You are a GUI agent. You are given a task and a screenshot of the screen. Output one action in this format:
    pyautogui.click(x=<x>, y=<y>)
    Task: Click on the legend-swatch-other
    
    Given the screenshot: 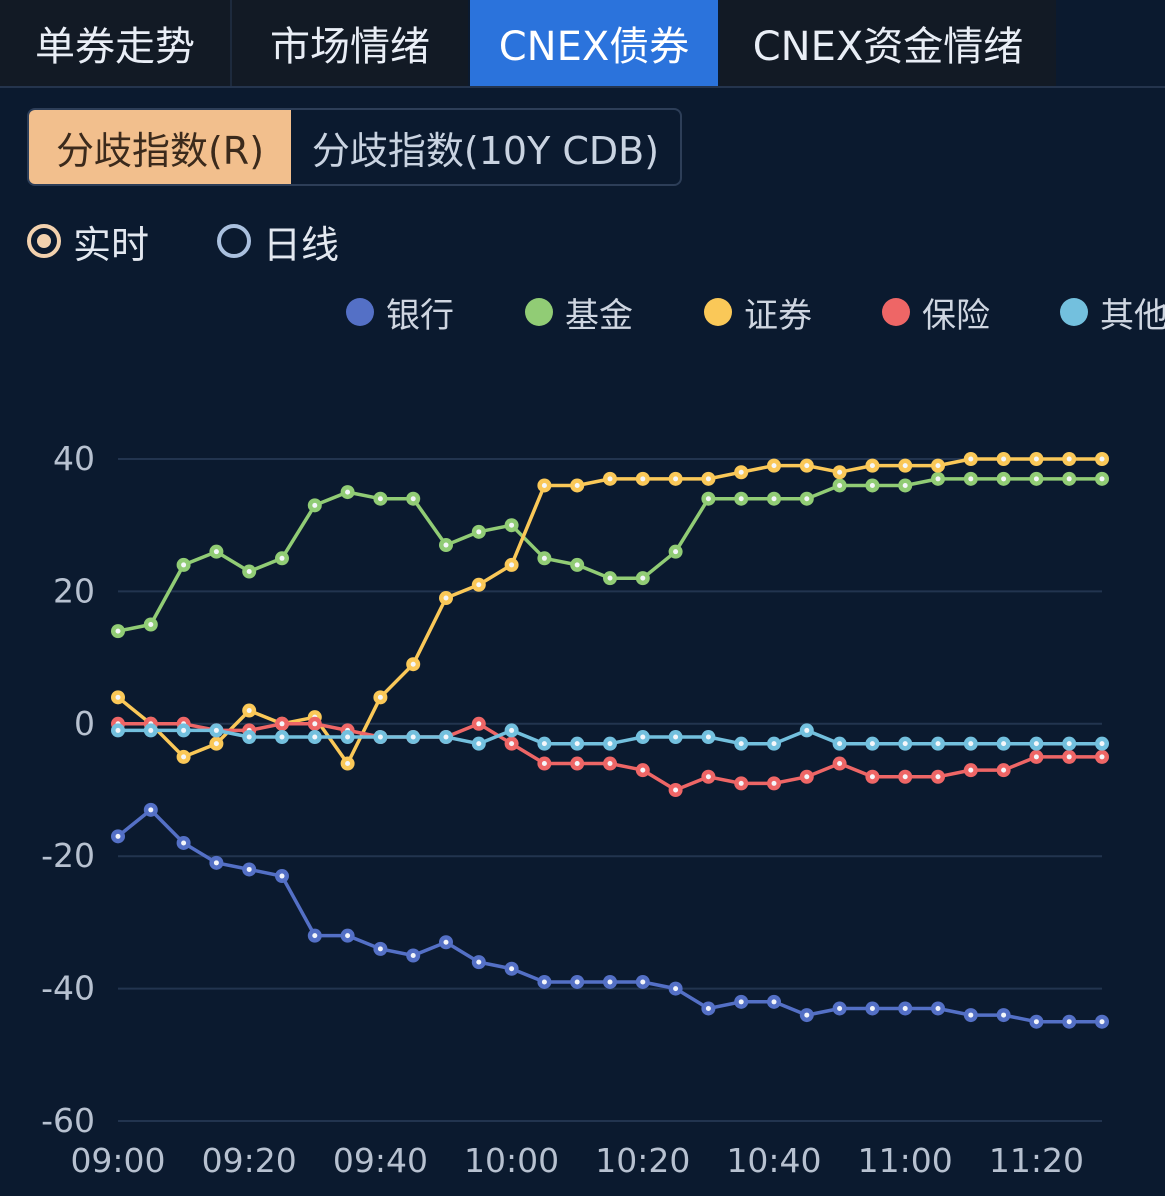 What is the action you would take?
    pyautogui.click(x=1074, y=312)
    